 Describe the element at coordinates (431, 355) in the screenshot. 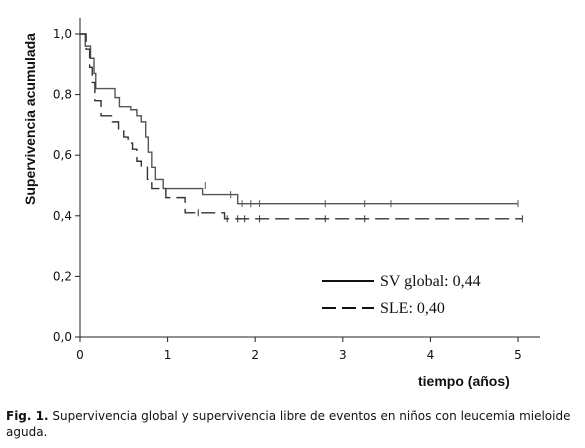

I see `x-tick-label: 4` at that location.